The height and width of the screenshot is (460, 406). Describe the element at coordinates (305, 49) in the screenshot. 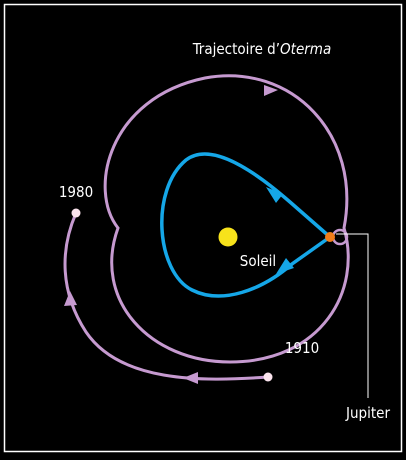

I see `title-italic: Oterma` at that location.